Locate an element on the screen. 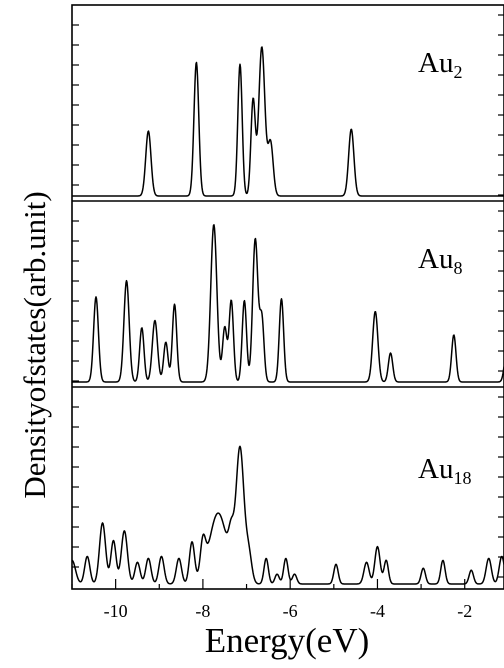  x-axis-ticks: -10 -8 -6 -4 -2 is located at coordinates (271, 600).